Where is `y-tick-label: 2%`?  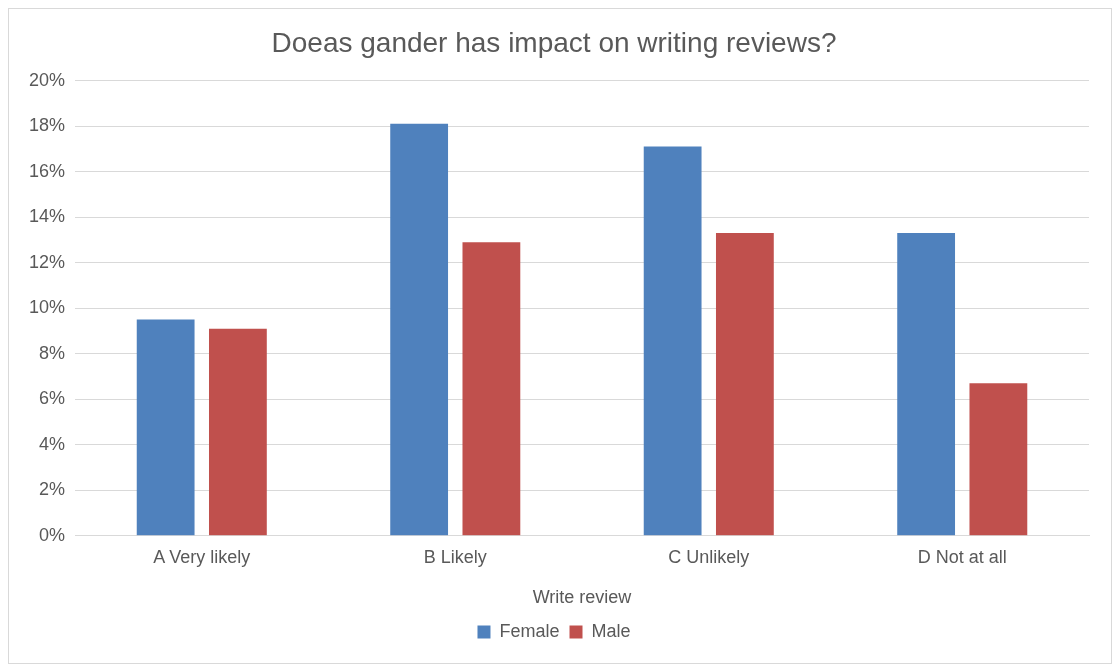 y-tick-label: 2% is located at coordinates (52, 489).